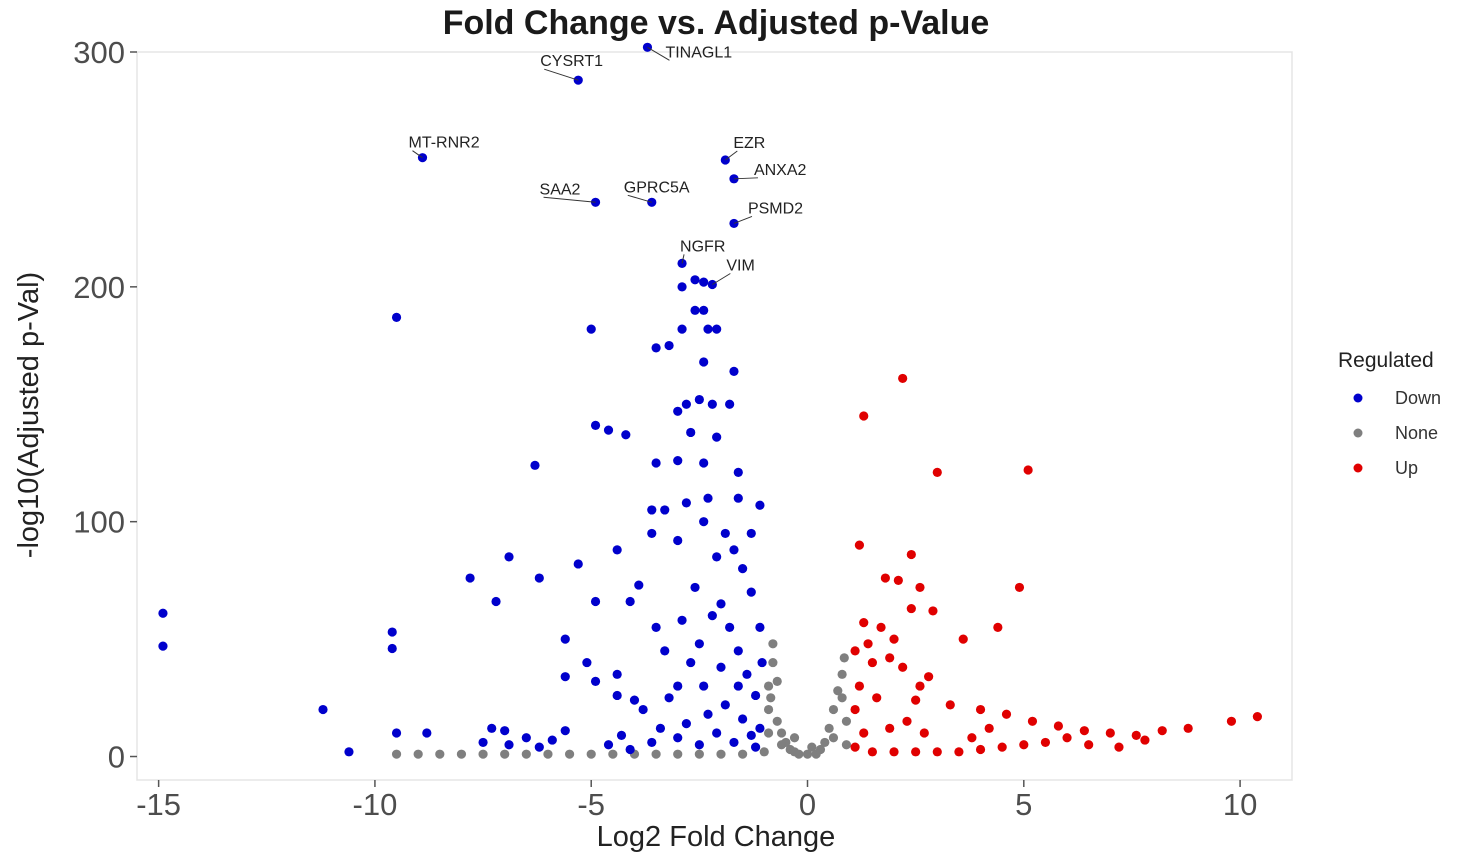 This screenshot has height=860, width=1477. I want to click on gene-label: MT-RNR2, so click(444, 143).